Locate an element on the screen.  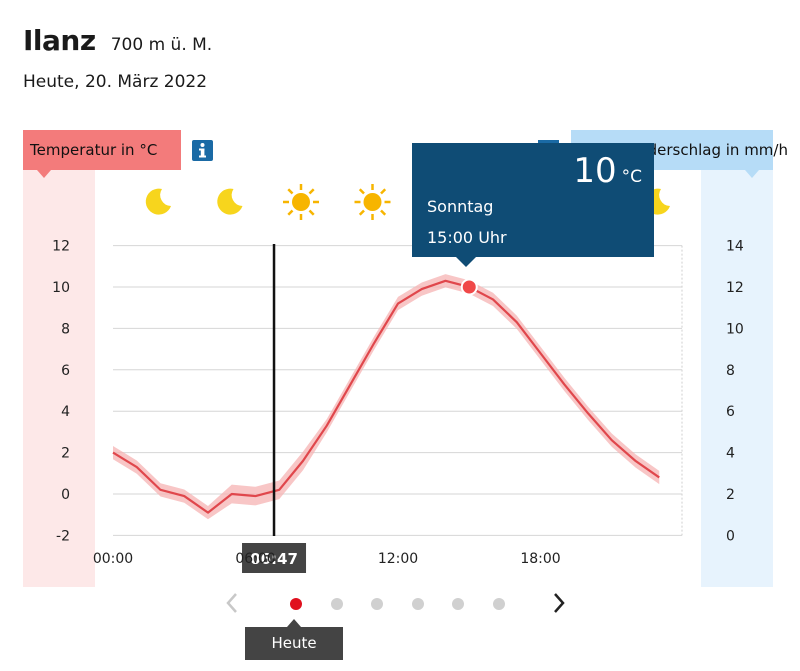
now-time-badge is located at coordinates (274, 558).